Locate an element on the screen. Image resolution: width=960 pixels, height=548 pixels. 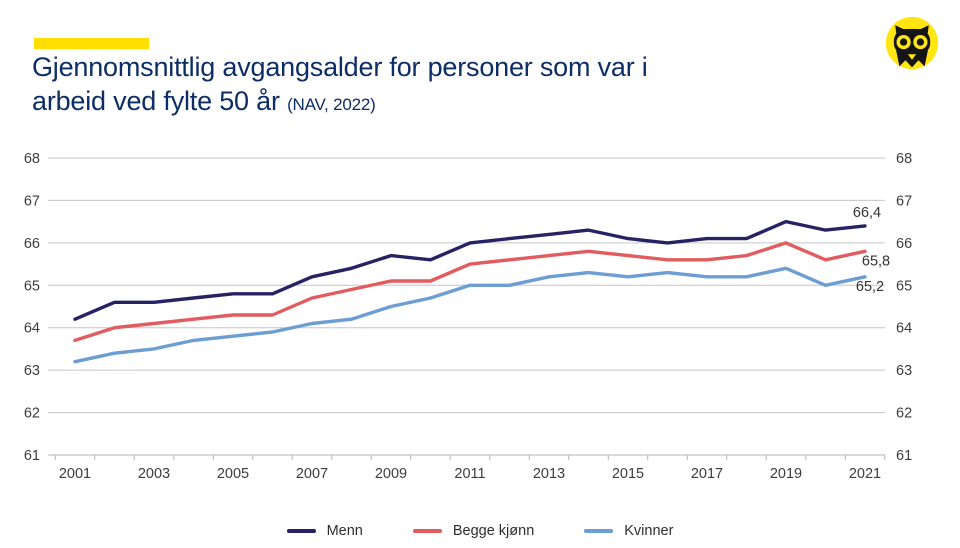
series-end-label: 65,2 is located at coordinates (870, 287).